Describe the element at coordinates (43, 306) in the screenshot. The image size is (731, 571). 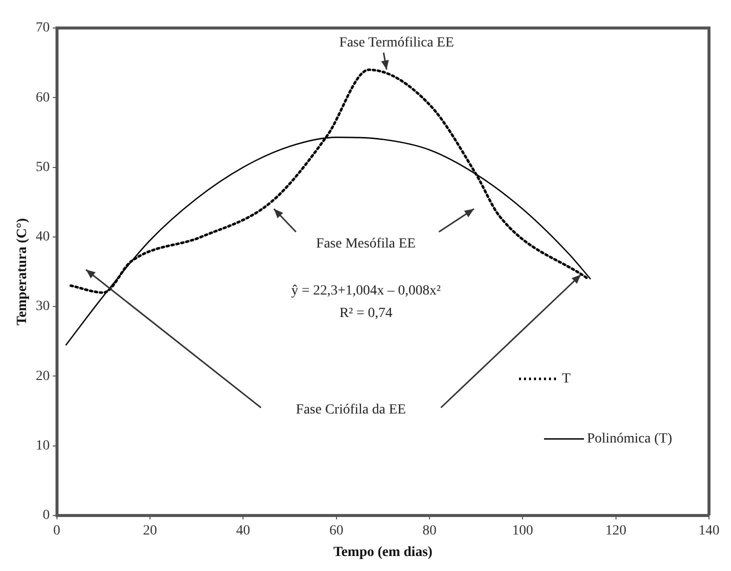
I see `y-tick-label: 30` at that location.